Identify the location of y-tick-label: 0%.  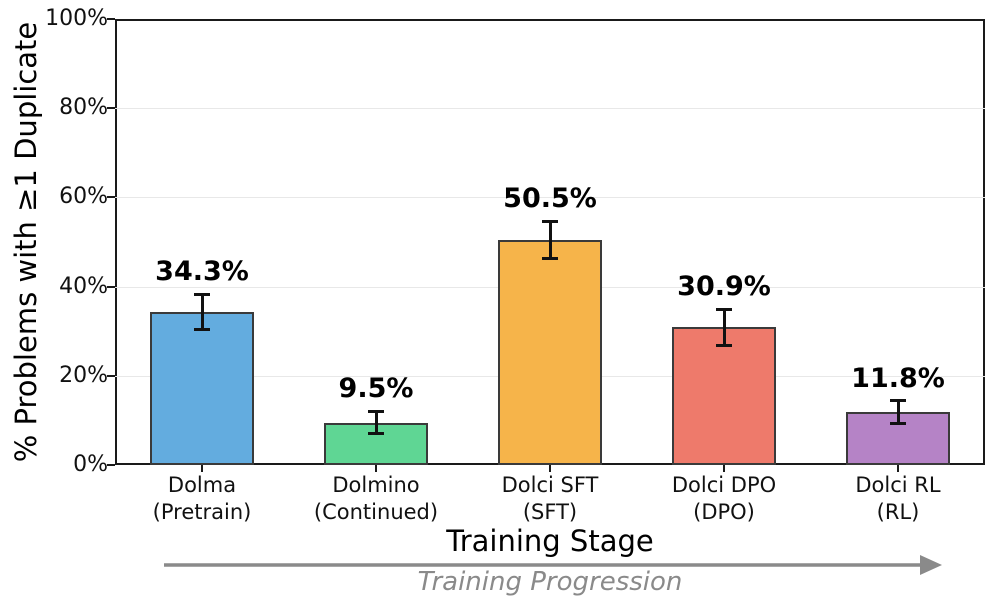
(90, 464).